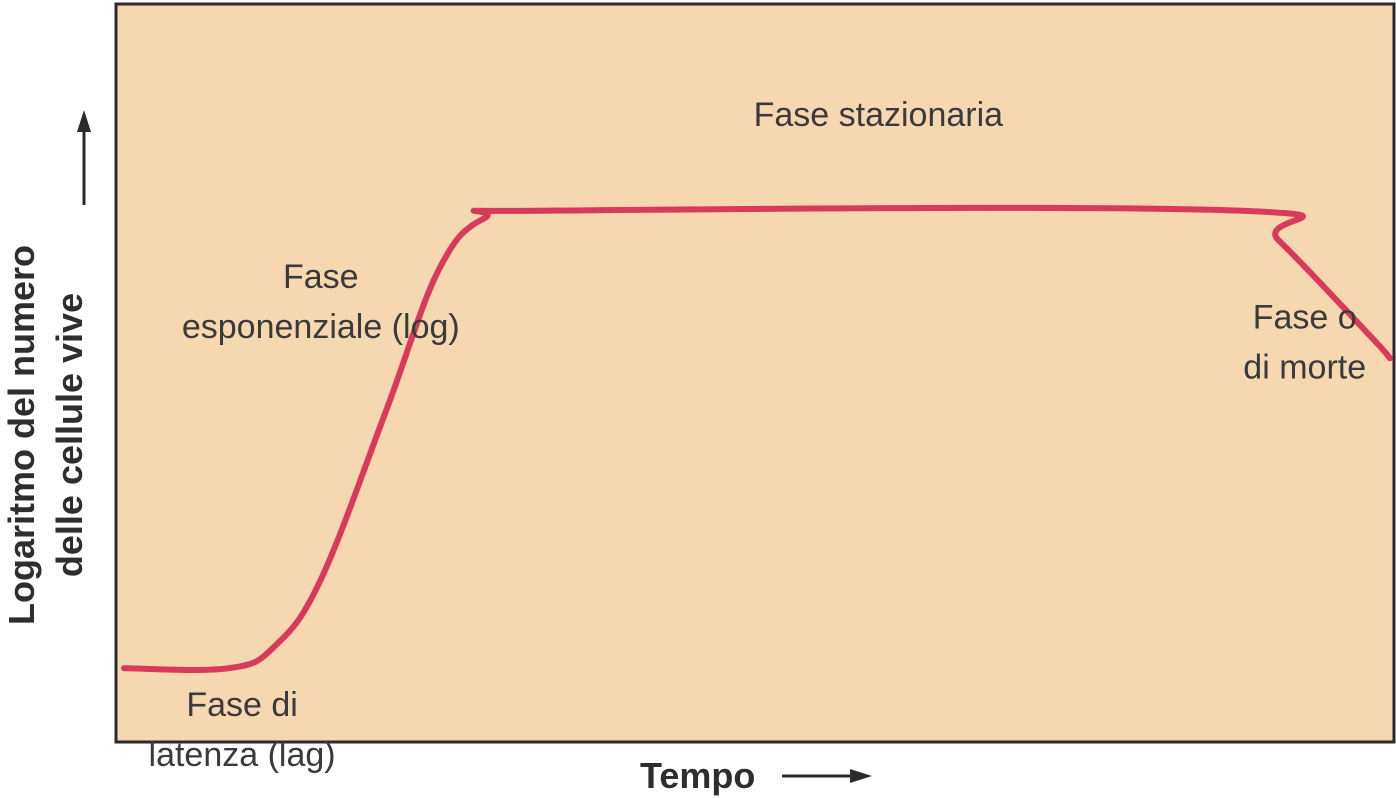  Describe the element at coordinates (321, 277) in the screenshot. I see `phase-annotation-line: Fase` at that location.